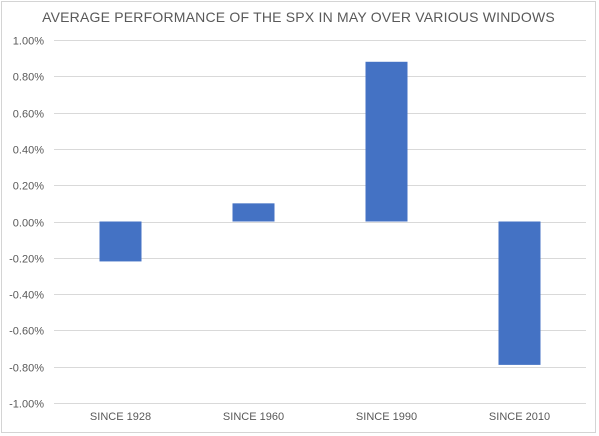  What do you see at coordinates (28, 151) in the screenshot?
I see `y-tick-label: 0.40%` at bounding box center [28, 151].